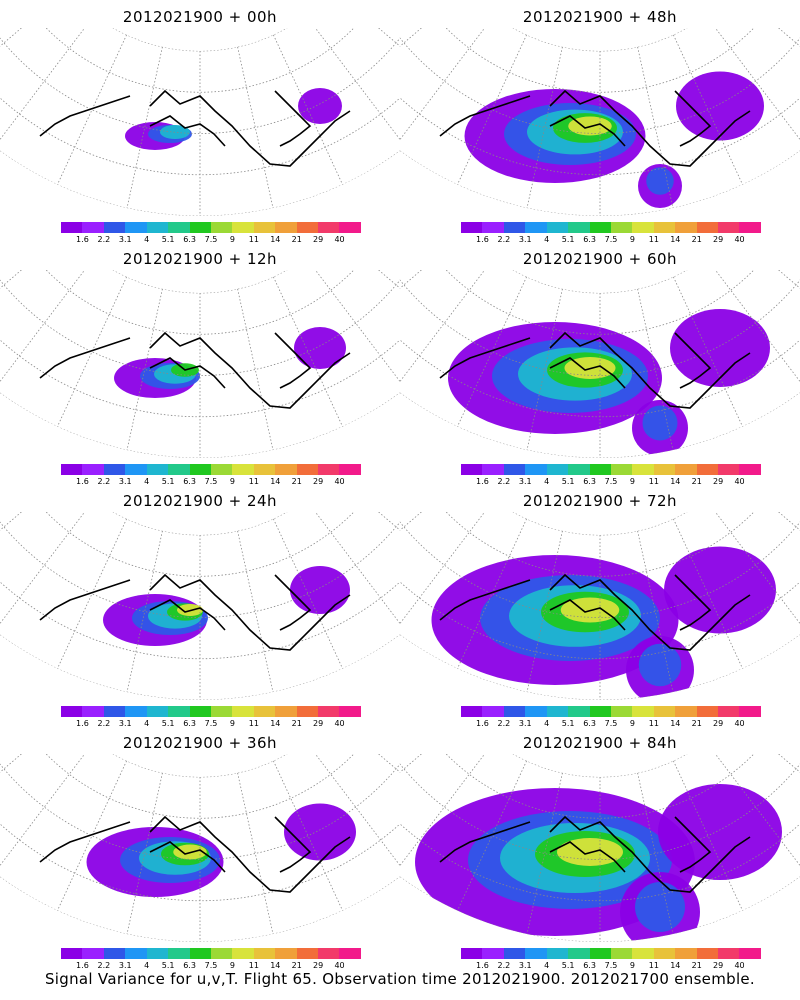 The height and width of the screenshot is (1000, 800). Describe the element at coordinates (200, 743) in the screenshot. I see `panel-title: 2012021900 + 36h` at that location.